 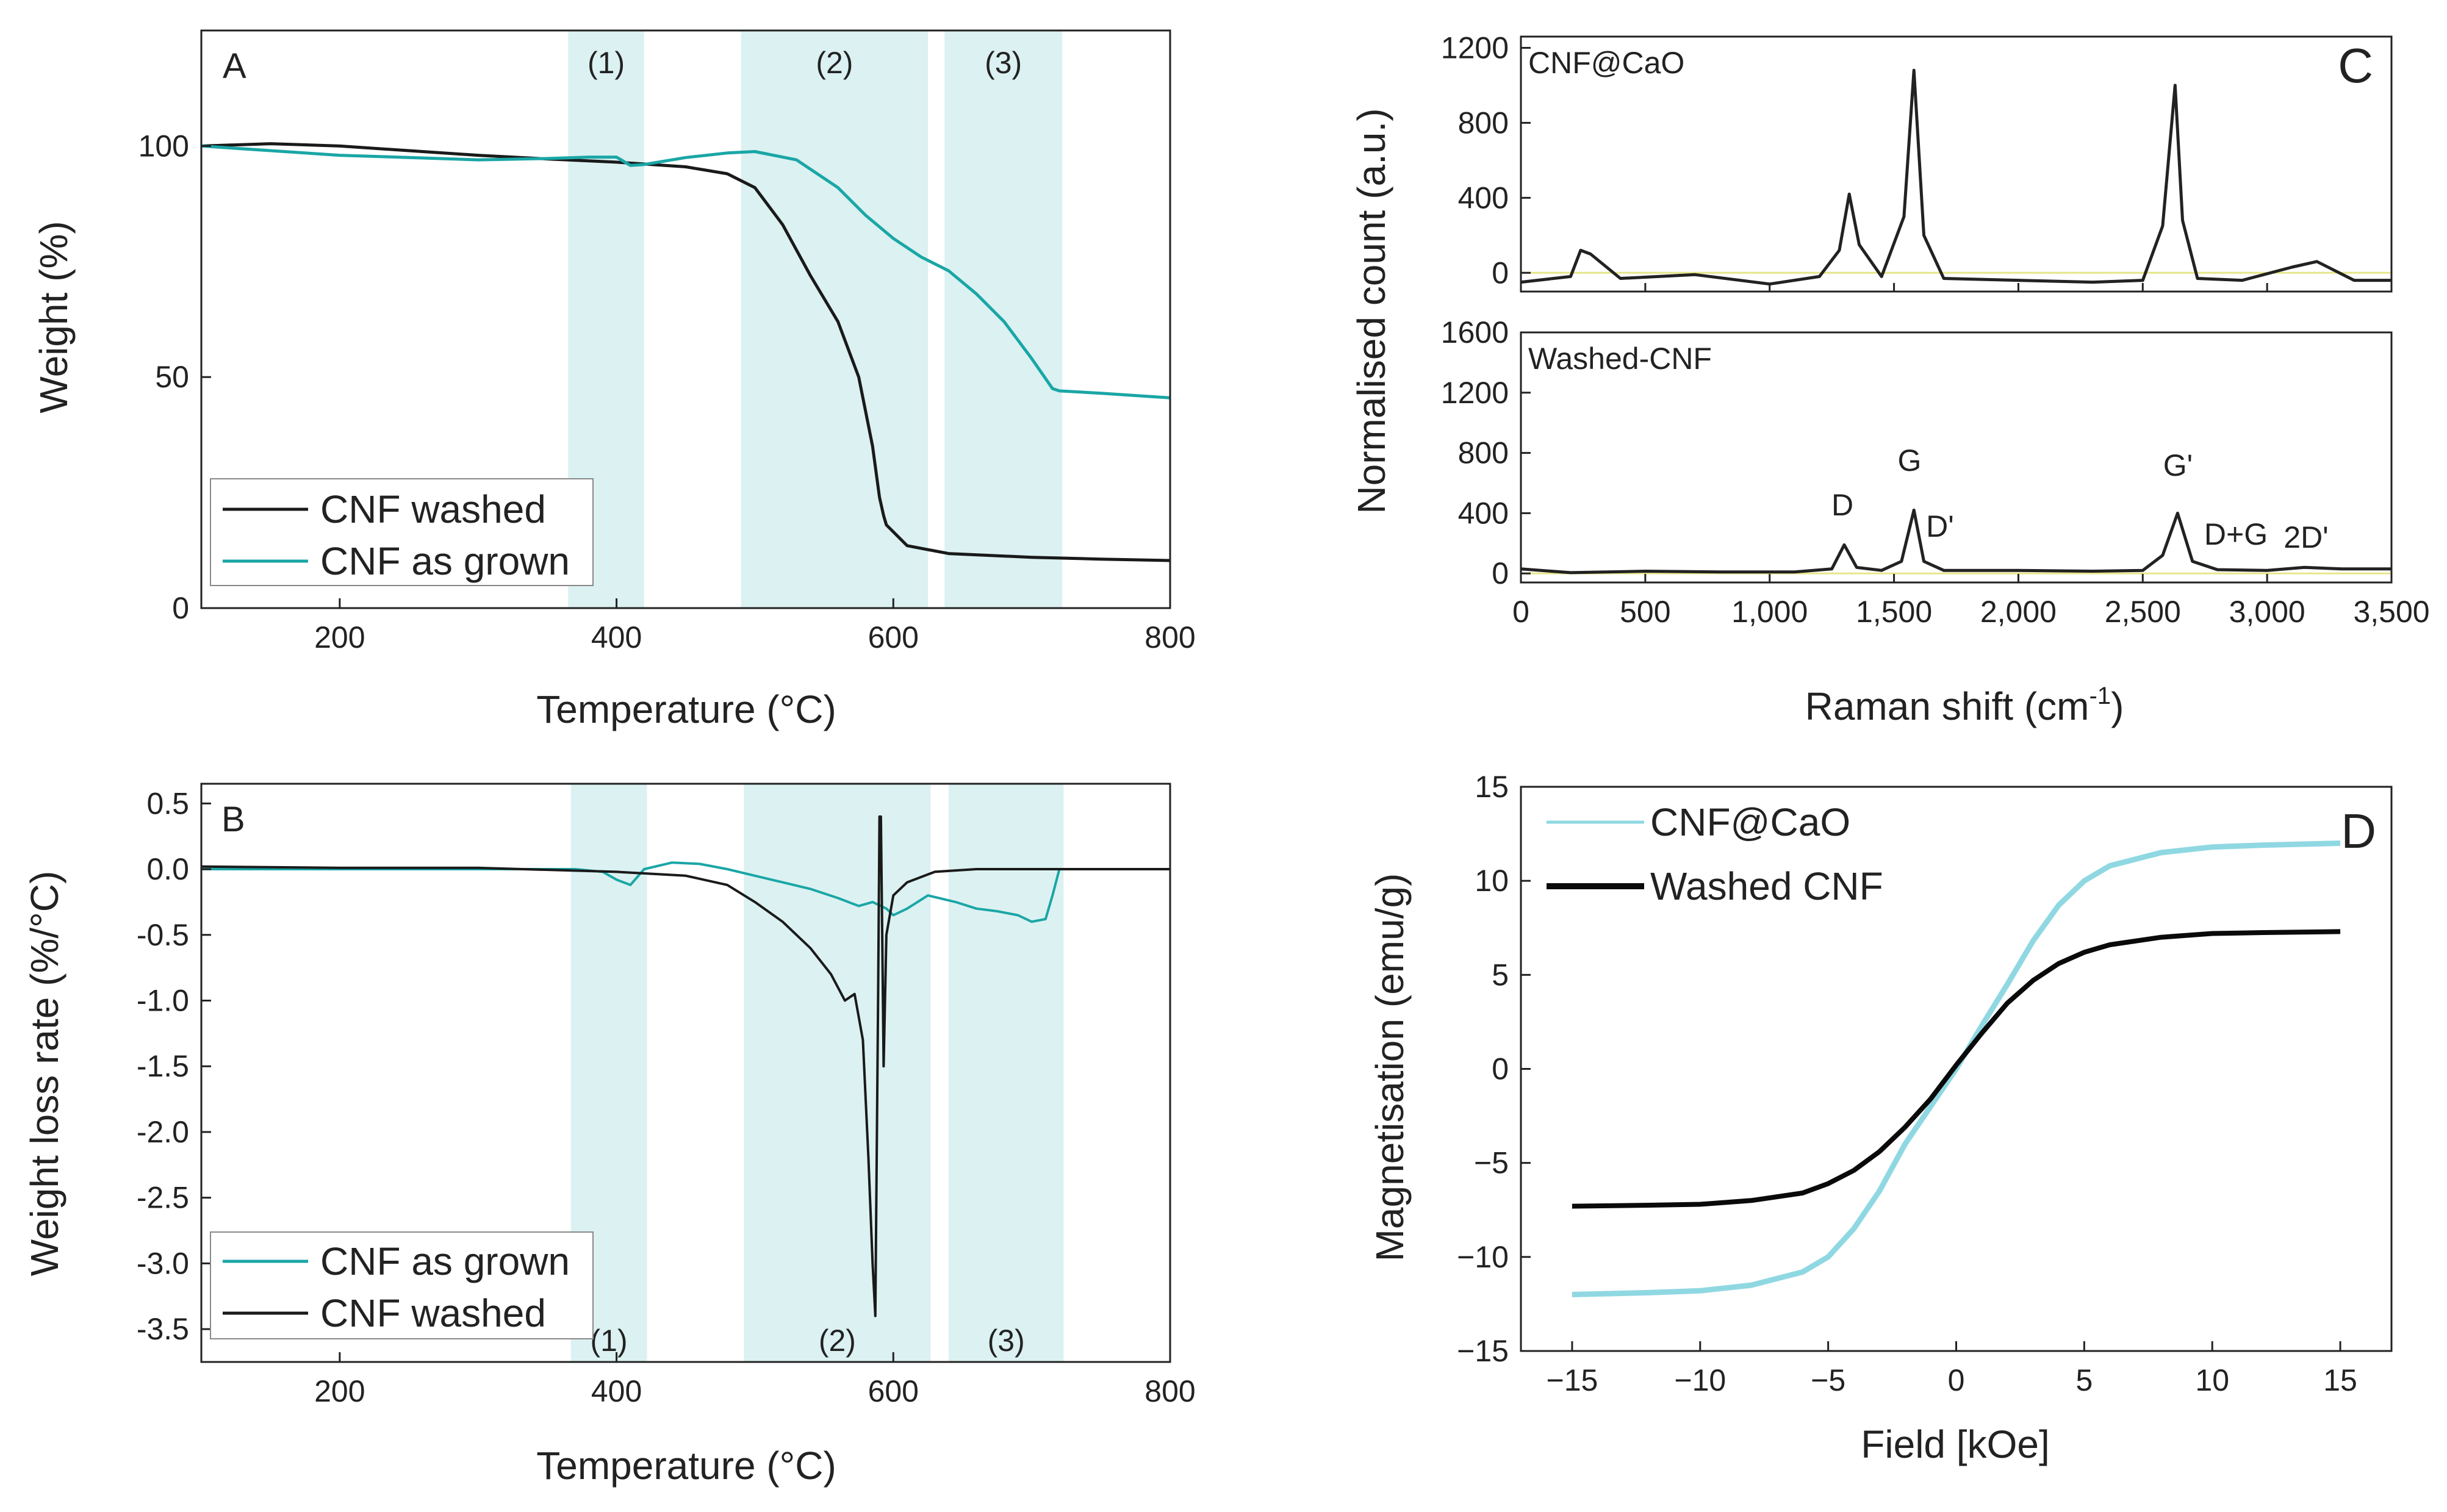 I want to click on panel-label-a: A, so click(x=234, y=66).